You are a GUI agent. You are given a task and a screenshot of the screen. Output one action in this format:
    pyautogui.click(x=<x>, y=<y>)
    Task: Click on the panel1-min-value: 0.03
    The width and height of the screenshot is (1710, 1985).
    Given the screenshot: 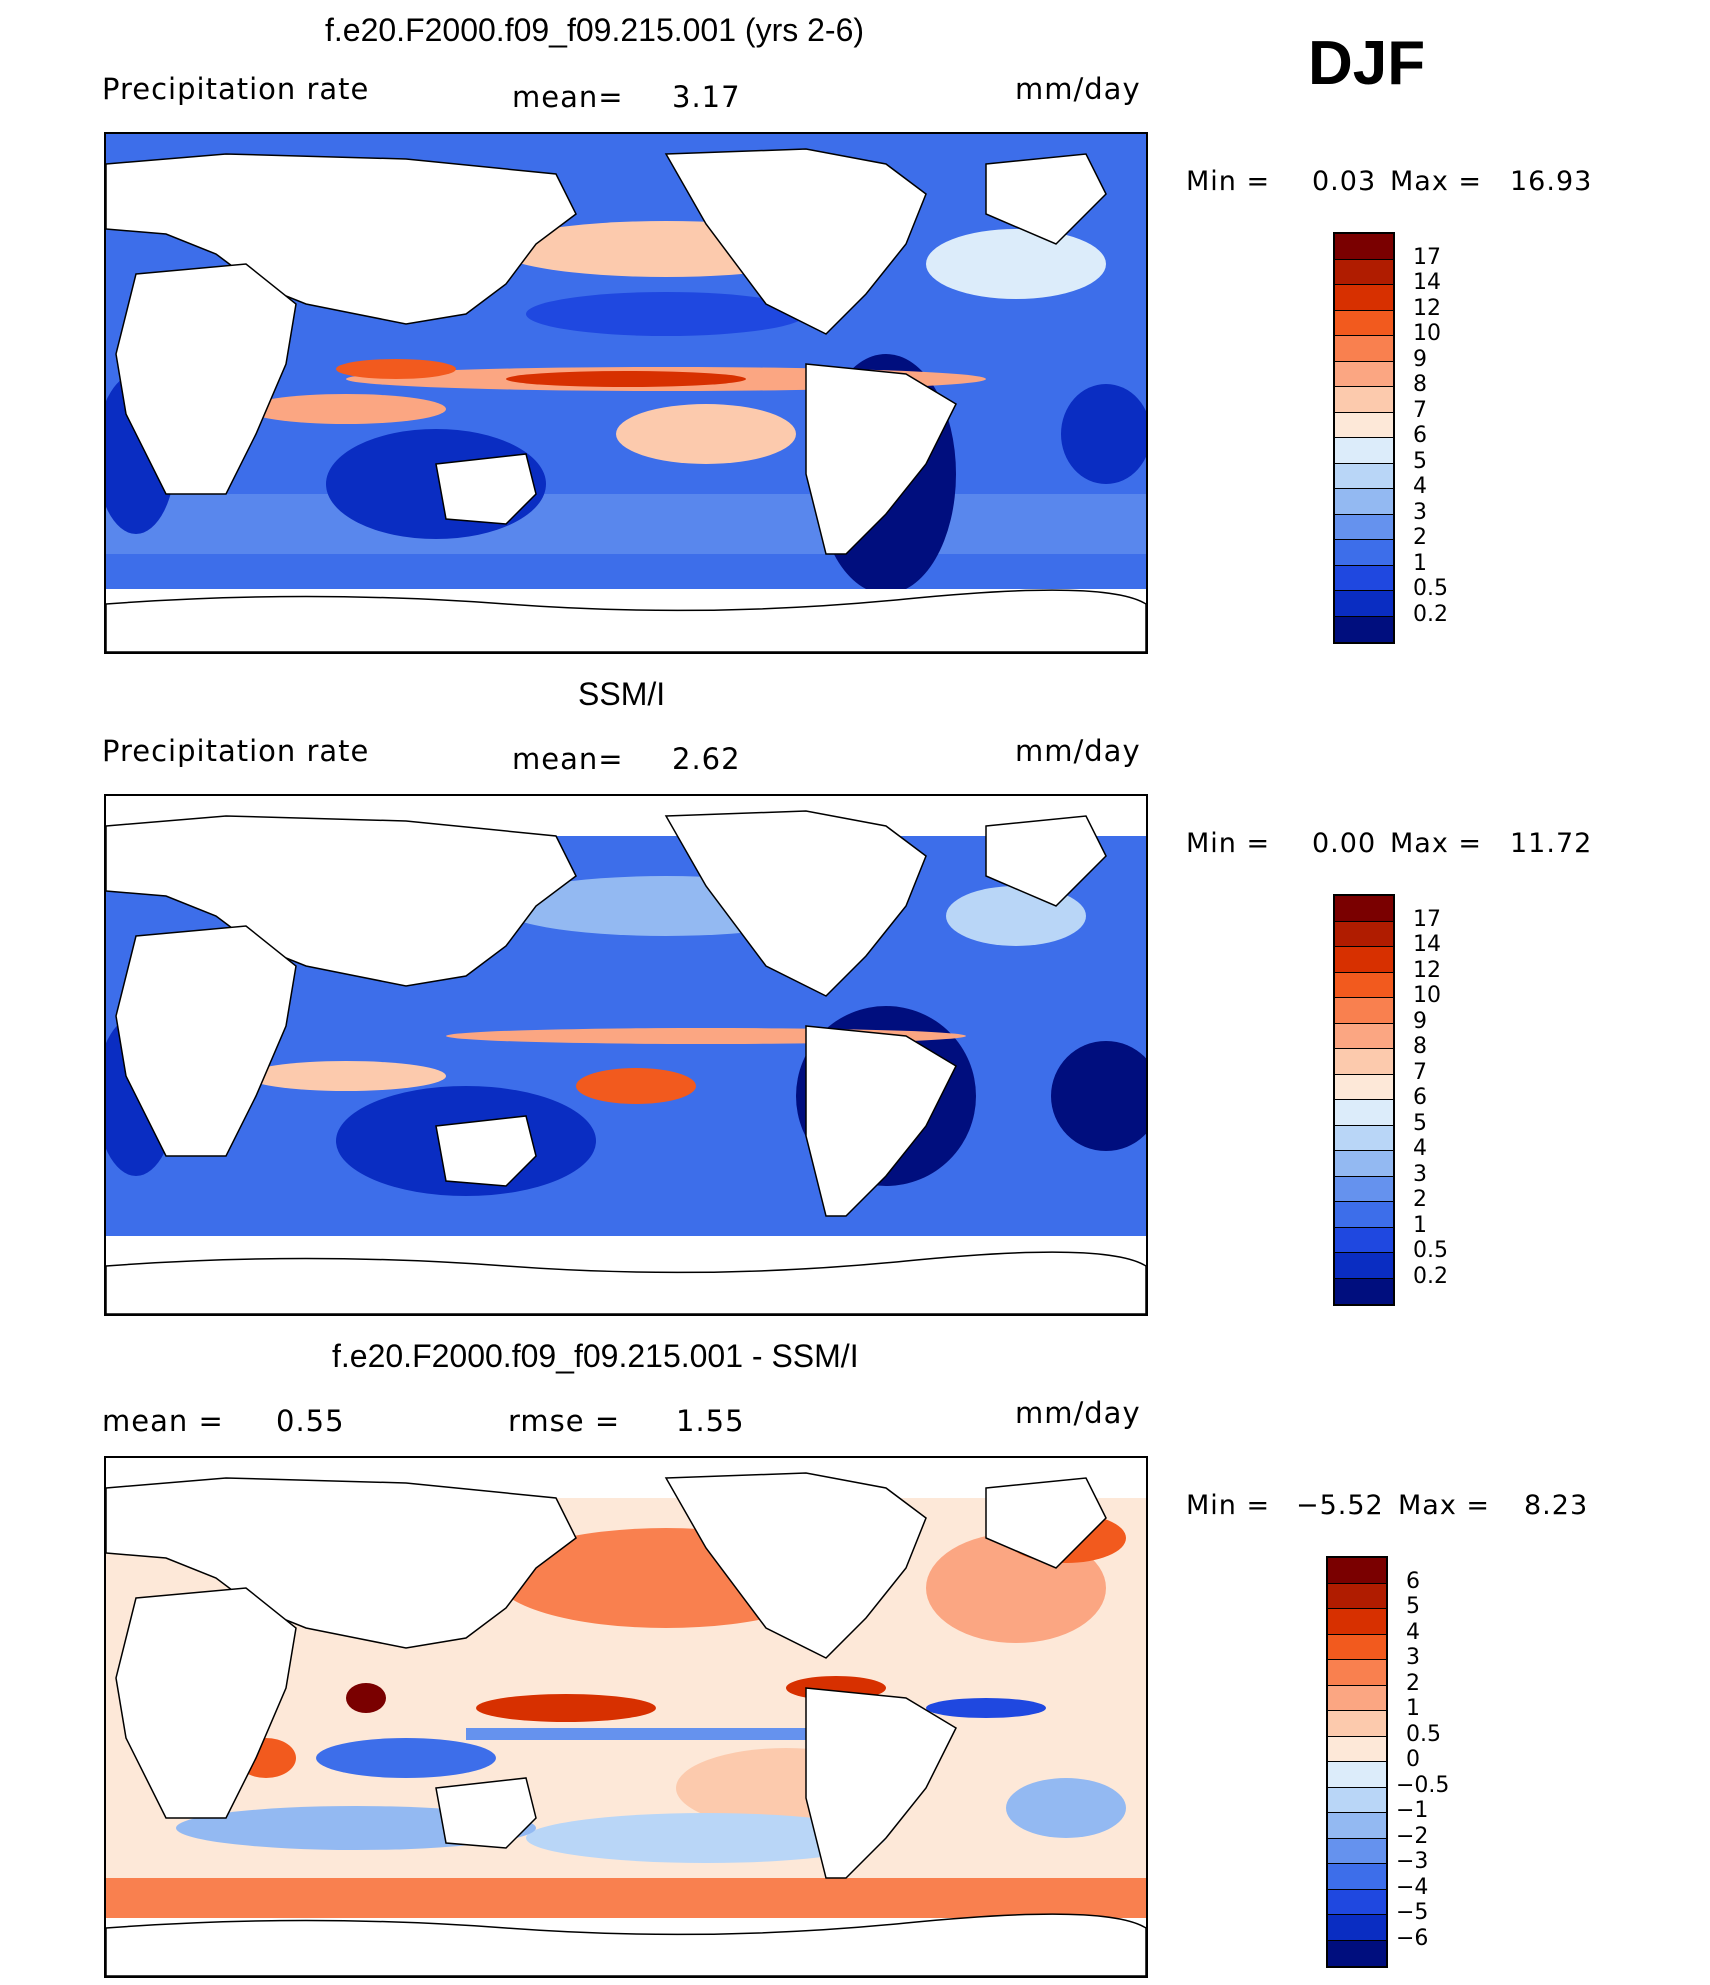 What is the action you would take?
    pyautogui.click(x=1344, y=181)
    